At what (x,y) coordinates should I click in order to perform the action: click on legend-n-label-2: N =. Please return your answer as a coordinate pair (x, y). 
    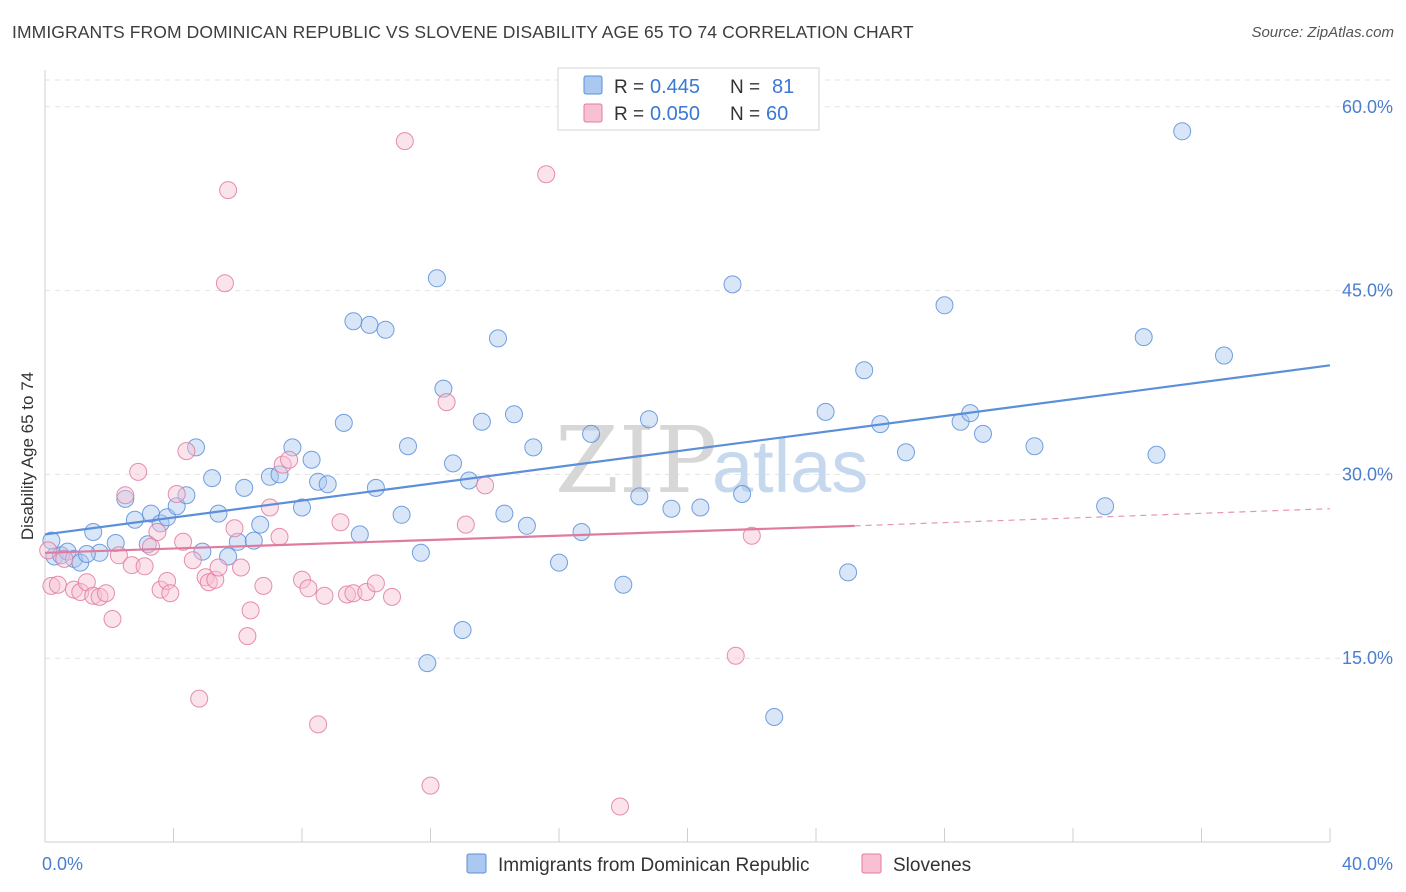
    Looking at the image, I should click on (745, 114).